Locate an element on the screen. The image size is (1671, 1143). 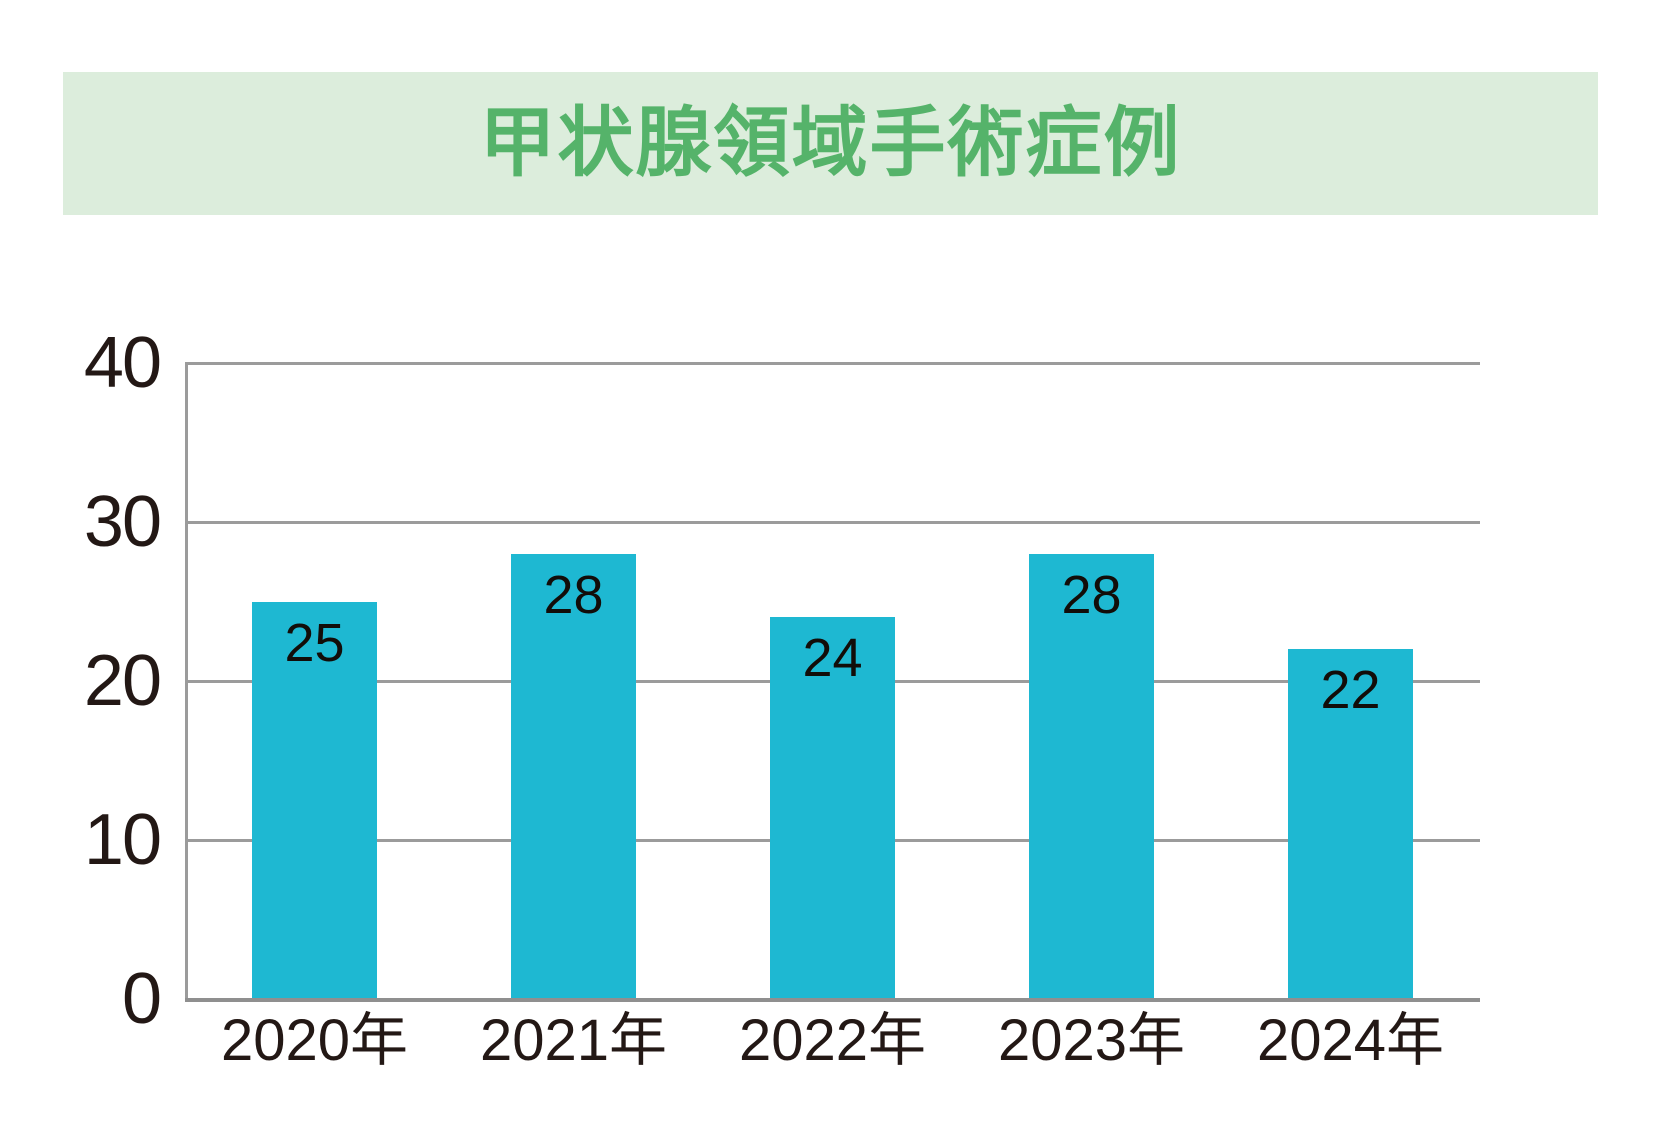
x-tick-label: 2022年 is located at coordinates (832, 1040).